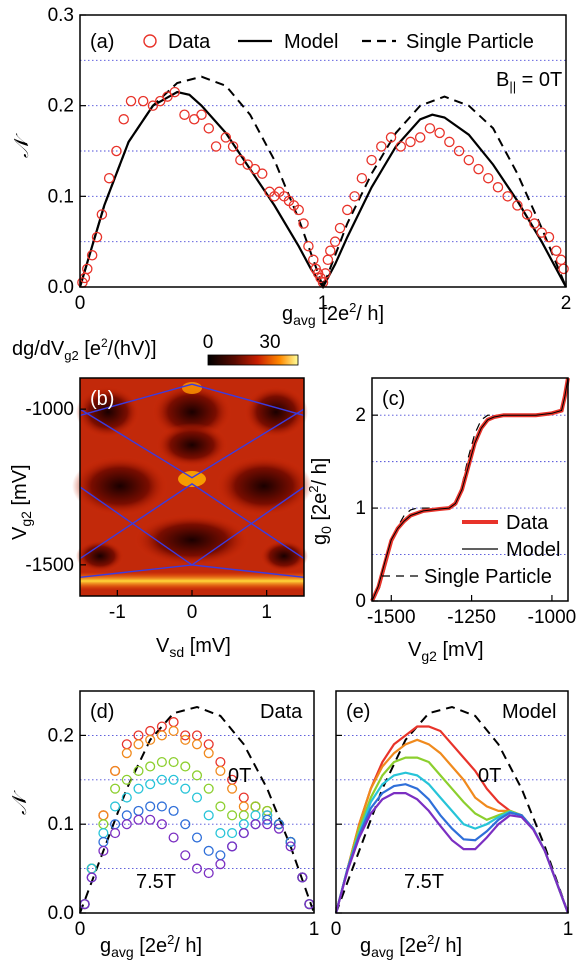  I want to click on panel-d-frame, so click(197, 802).